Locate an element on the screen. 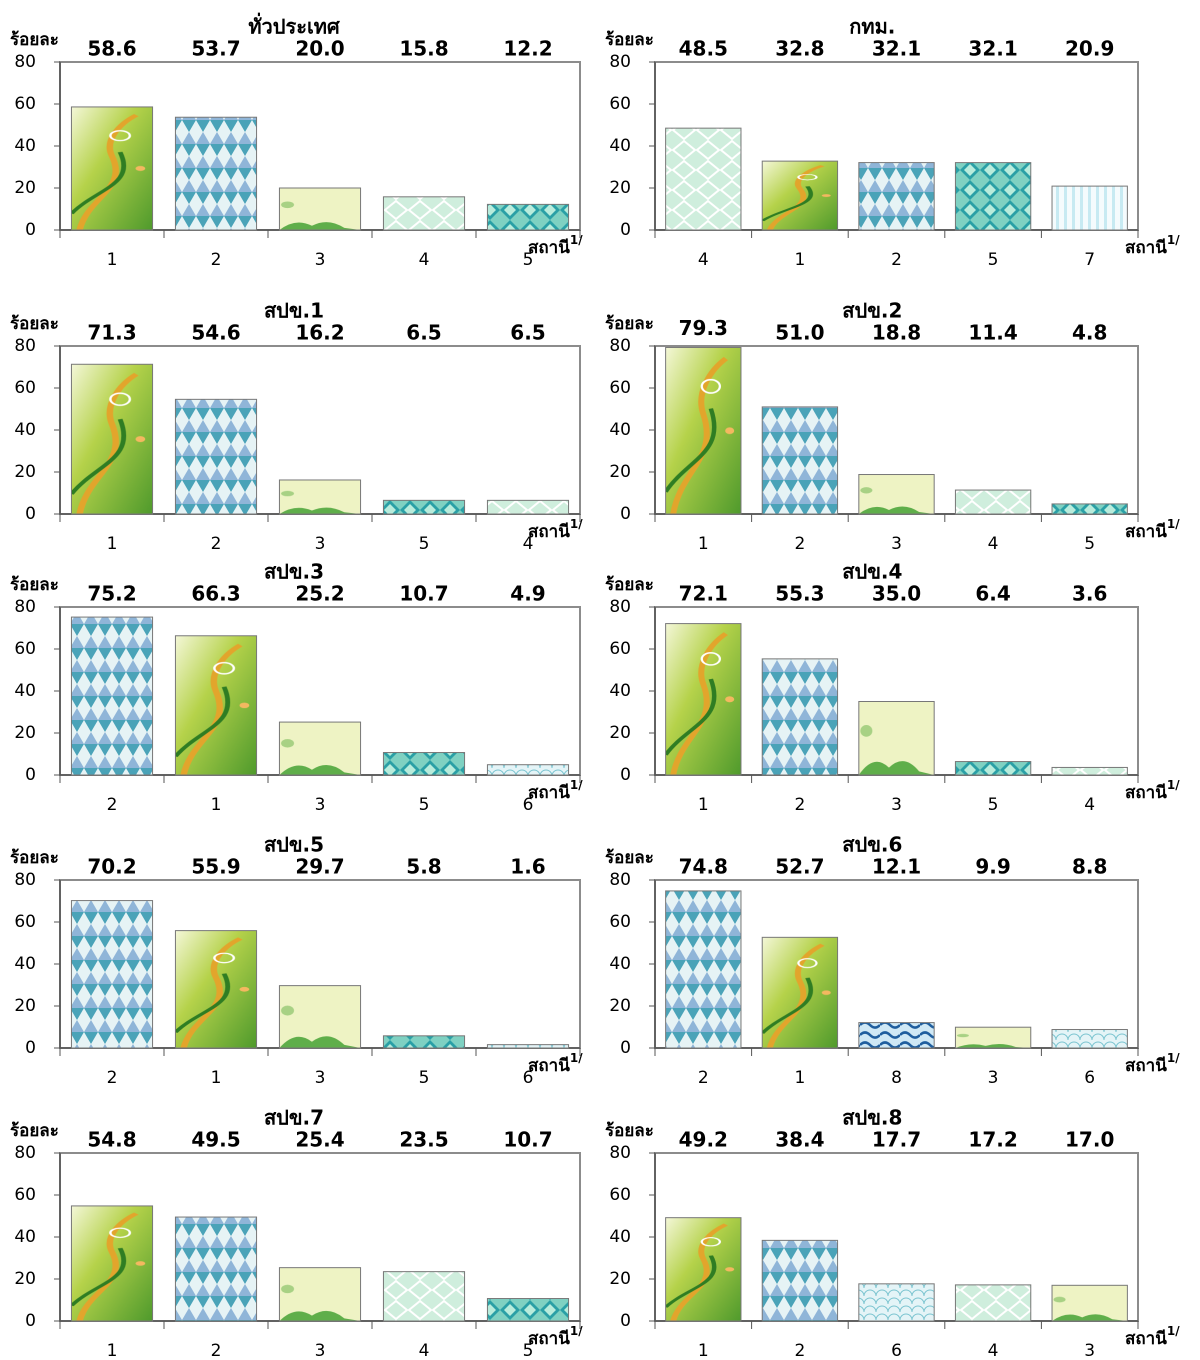 This screenshot has width=1200, height=1360. value-label: 20.9 is located at coordinates (1089, 49).